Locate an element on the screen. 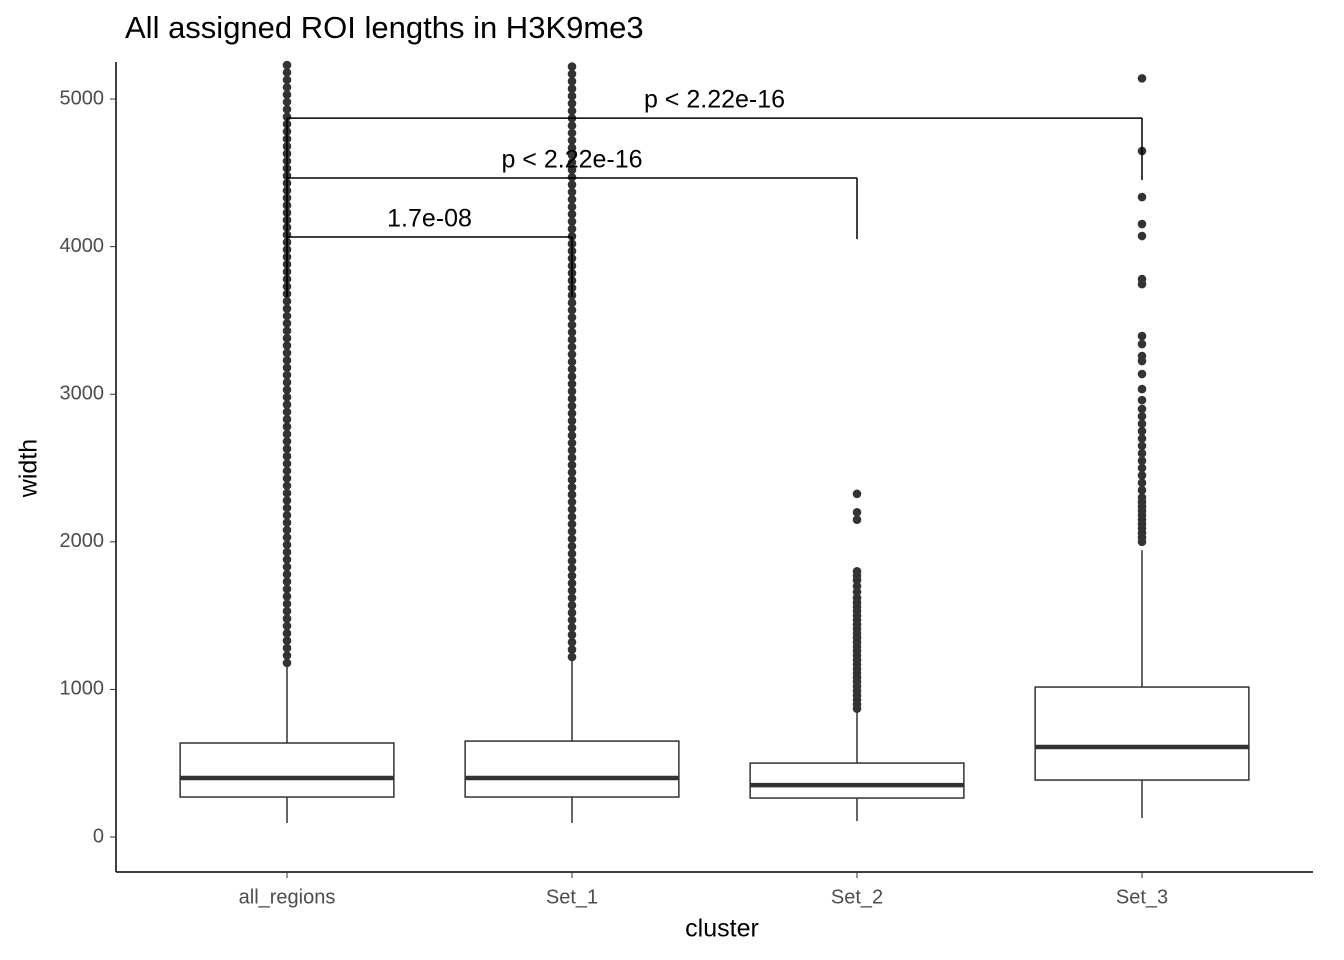 The height and width of the screenshot is (960, 1344). p-value: p < 2.22e-16 is located at coordinates (714, 100).